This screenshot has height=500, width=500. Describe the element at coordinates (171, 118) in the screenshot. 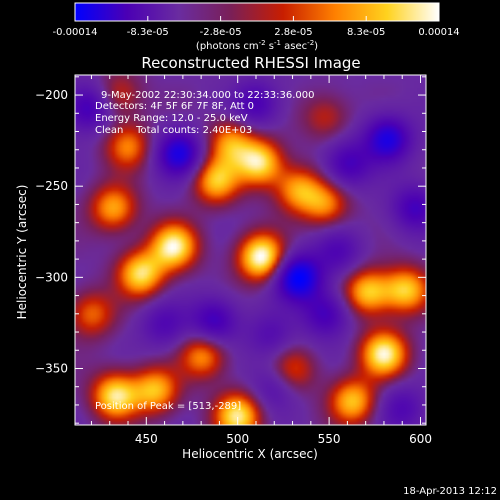

I see `annotation-energy-range: Energy Range: 12.0 - 25.0 keV` at that location.